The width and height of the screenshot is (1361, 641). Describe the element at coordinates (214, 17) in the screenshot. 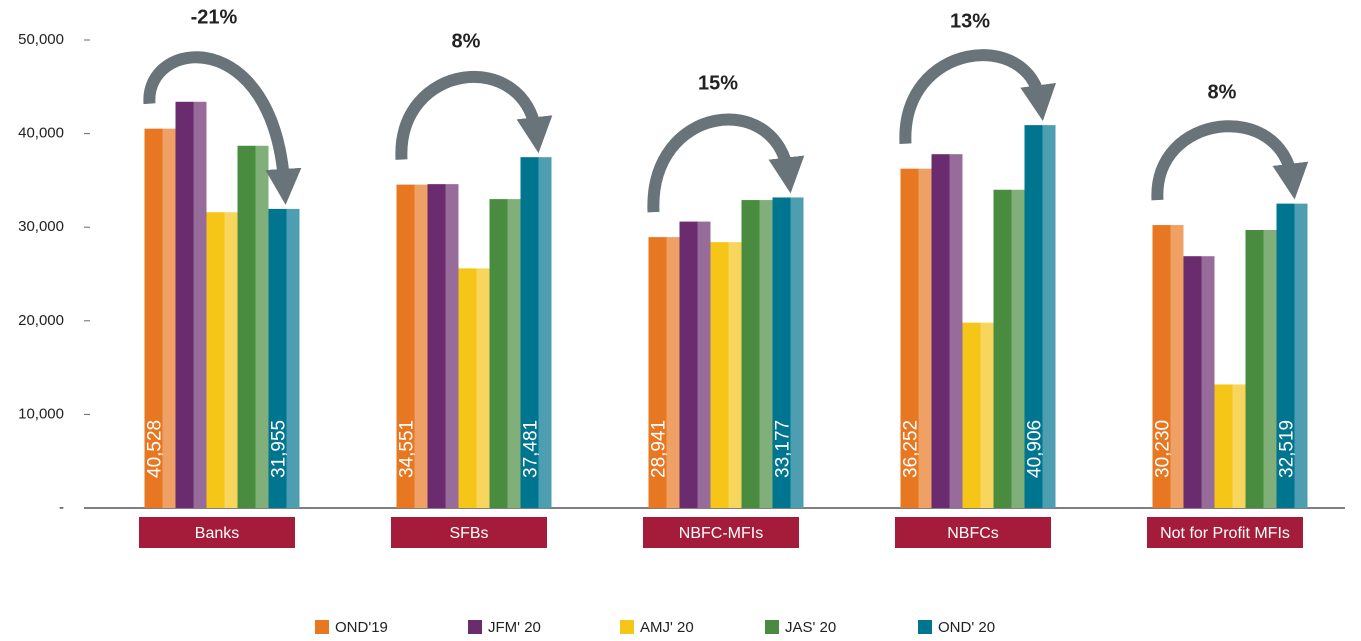

I see `annotation: -21%` at that location.